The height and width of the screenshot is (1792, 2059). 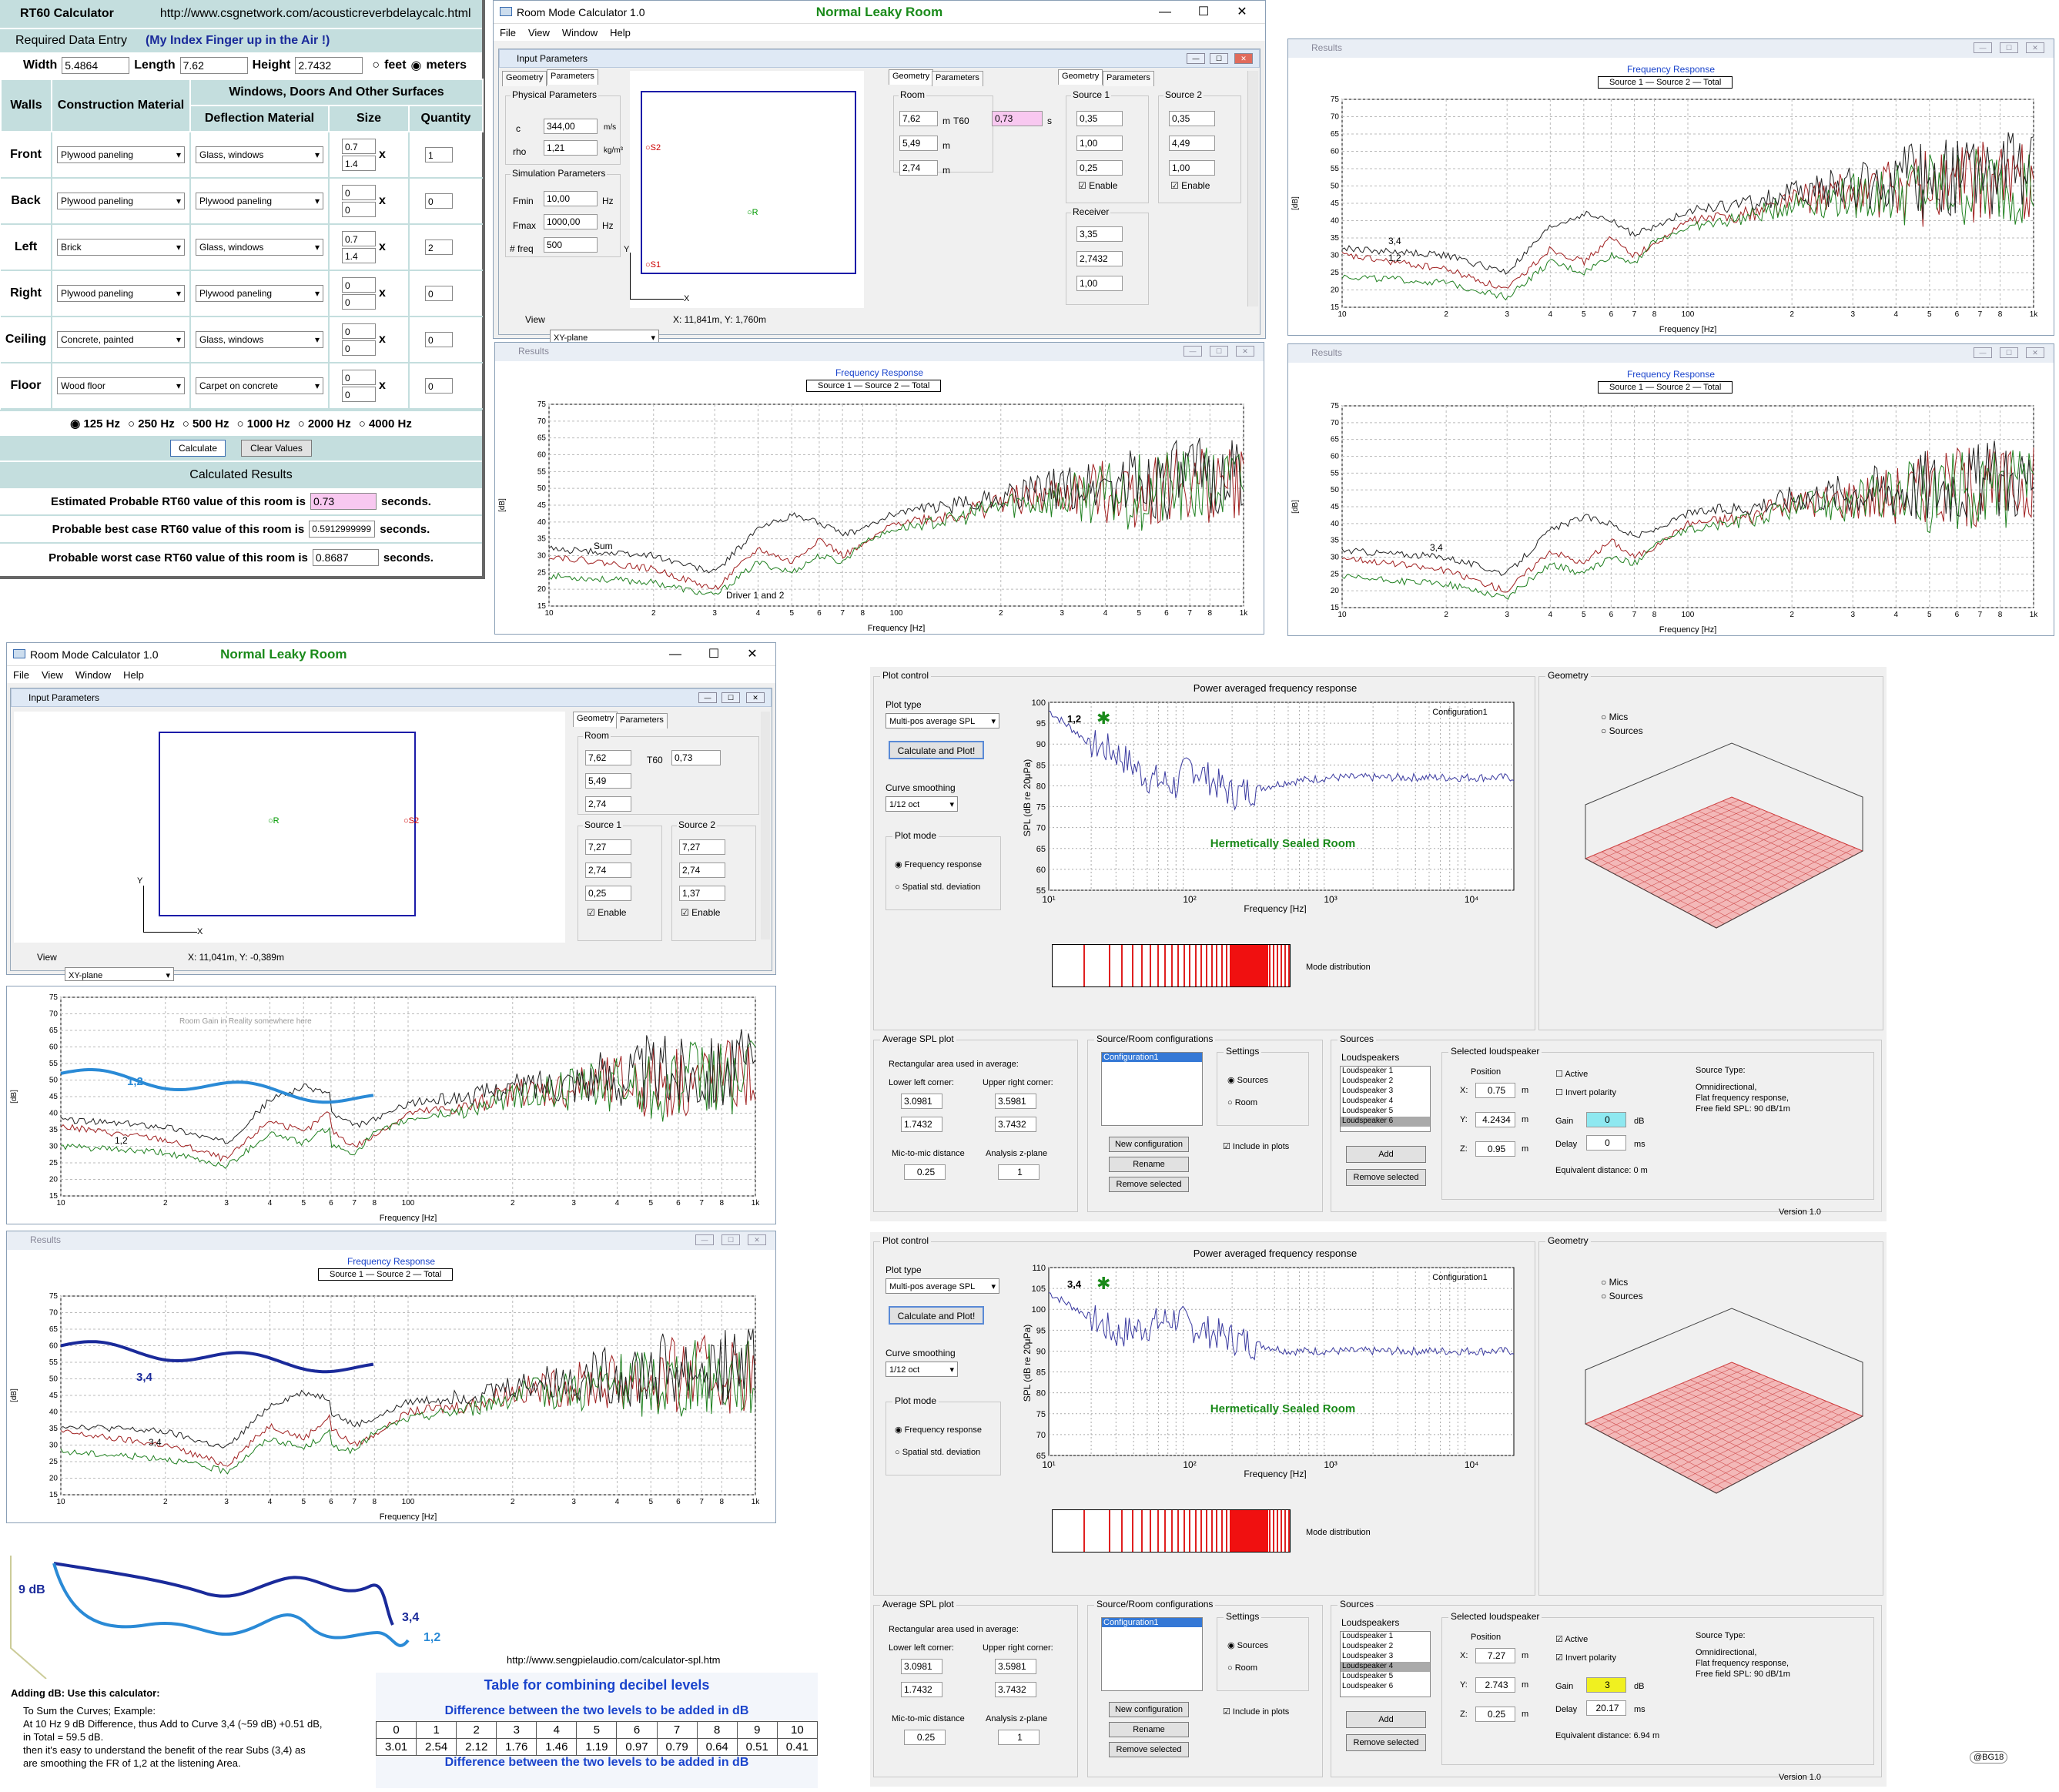 What do you see at coordinates (1190, 185) in the screenshot?
I see `s2-enable: ☑ Enable` at bounding box center [1190, 185].